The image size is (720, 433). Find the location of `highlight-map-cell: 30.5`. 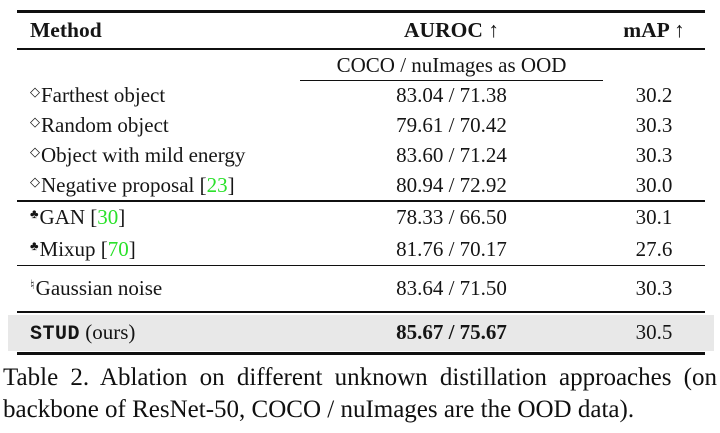

highlight-map-cell: 30.5 is located at coordinates (654, 332).